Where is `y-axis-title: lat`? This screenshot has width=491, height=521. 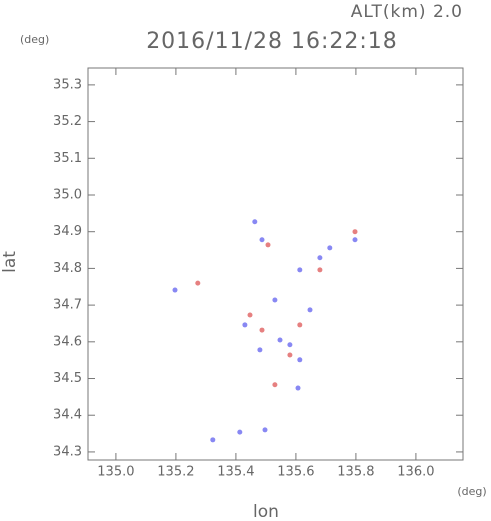
y-axis-title: lat is located at coordinates (10, 262).